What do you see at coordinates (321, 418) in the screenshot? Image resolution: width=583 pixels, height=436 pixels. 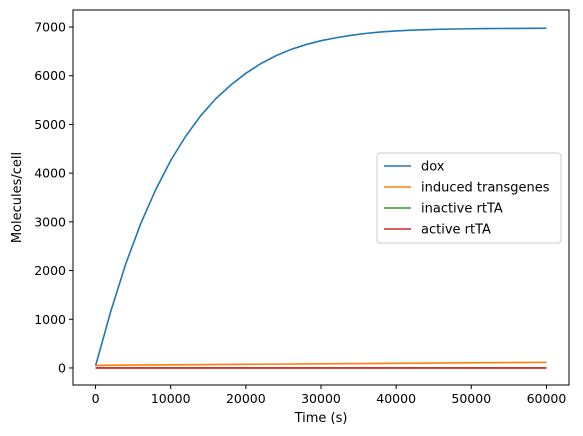 I see `x-axis-label: Time (s)` at bounding box center [321, 418].